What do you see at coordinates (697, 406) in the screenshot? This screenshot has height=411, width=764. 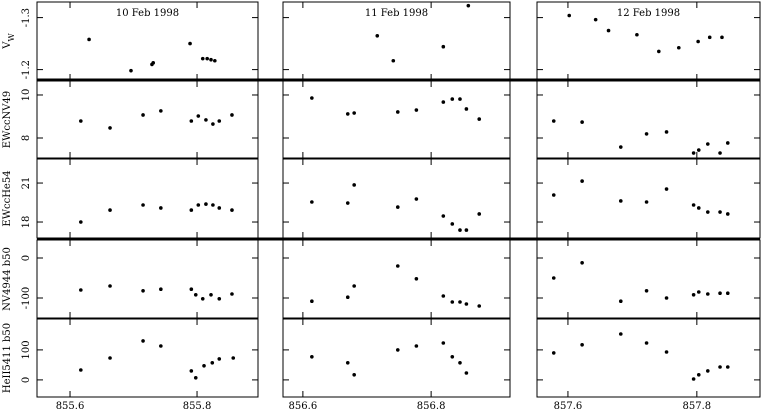 I see `x-tick-label: 857.8` at bounding box center [697, 406].